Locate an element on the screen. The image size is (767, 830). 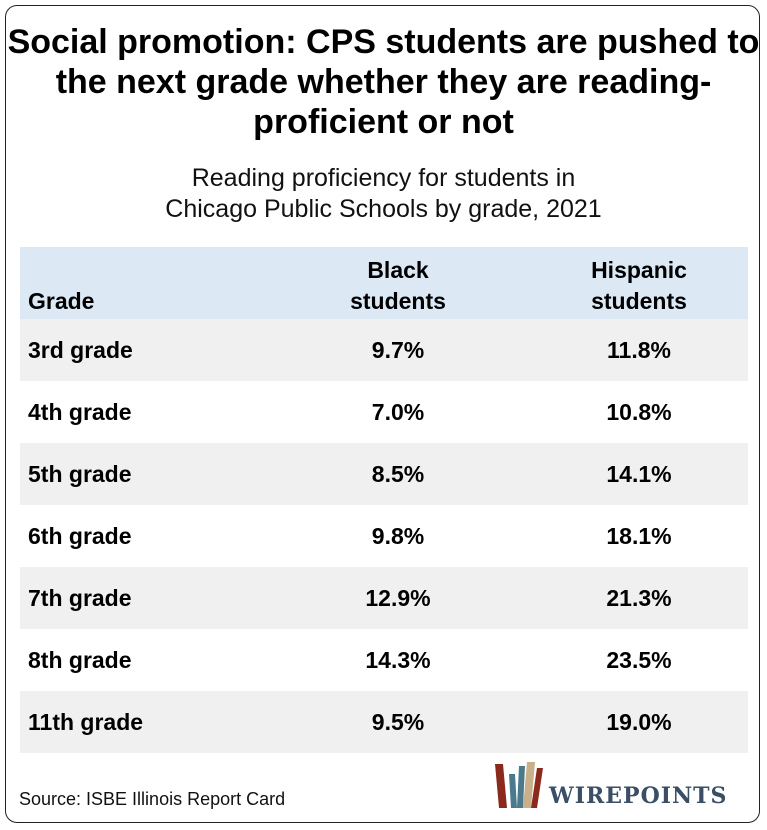
table-row: 7th grade 12.9% 21.3% is located at coordinates (384, 598).